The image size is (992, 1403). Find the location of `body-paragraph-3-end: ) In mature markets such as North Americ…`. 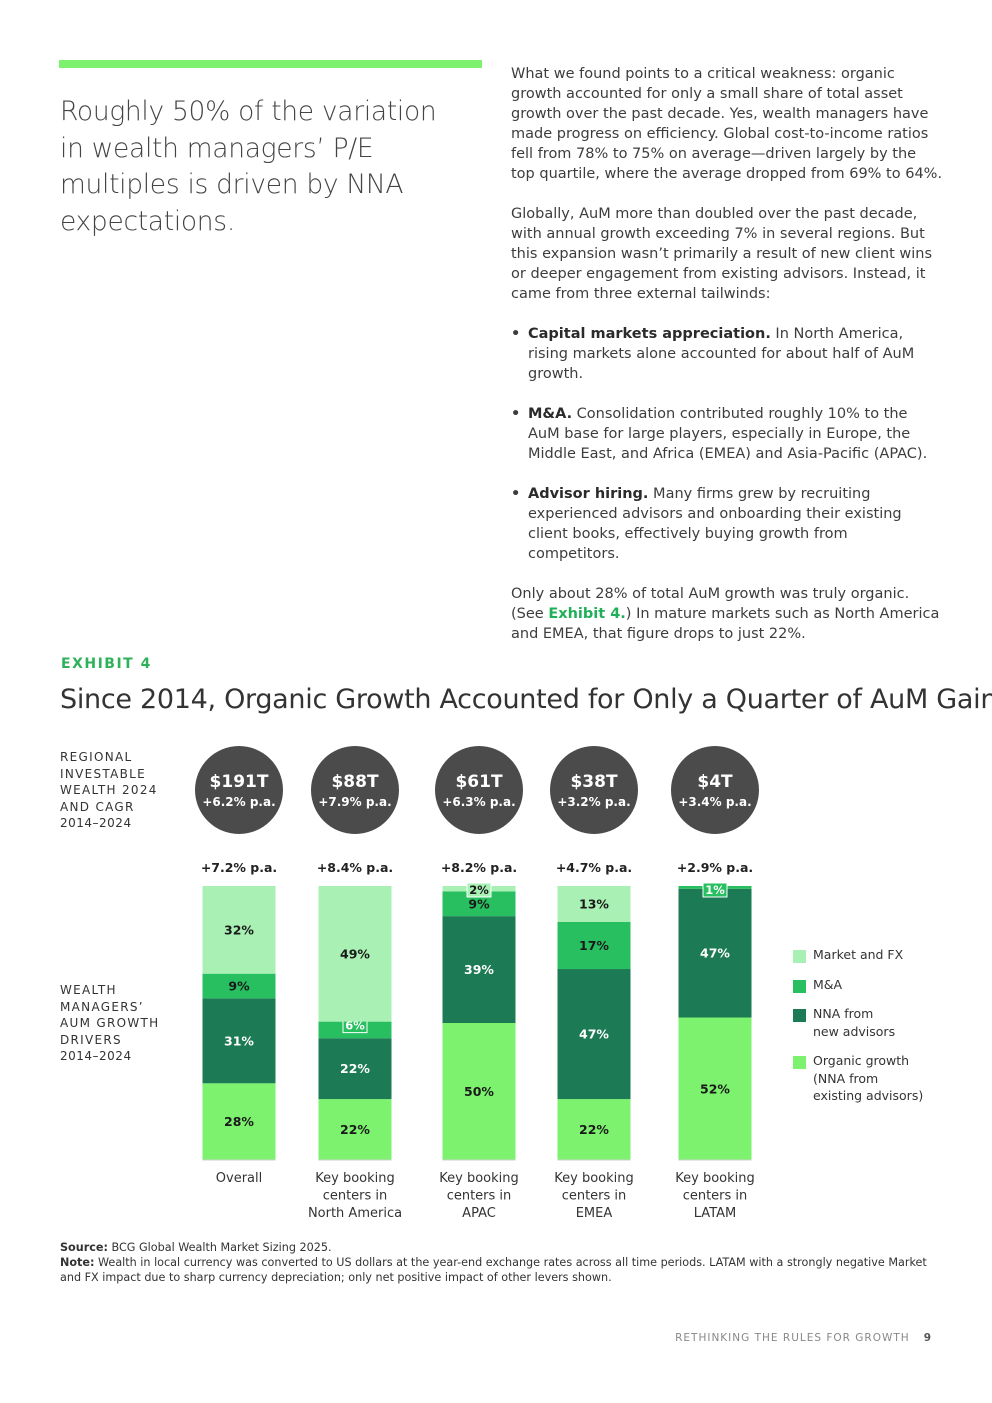

body-paragraph-3-end: ) In mature markets such as North Americ… is located at coordinates (725, 624).